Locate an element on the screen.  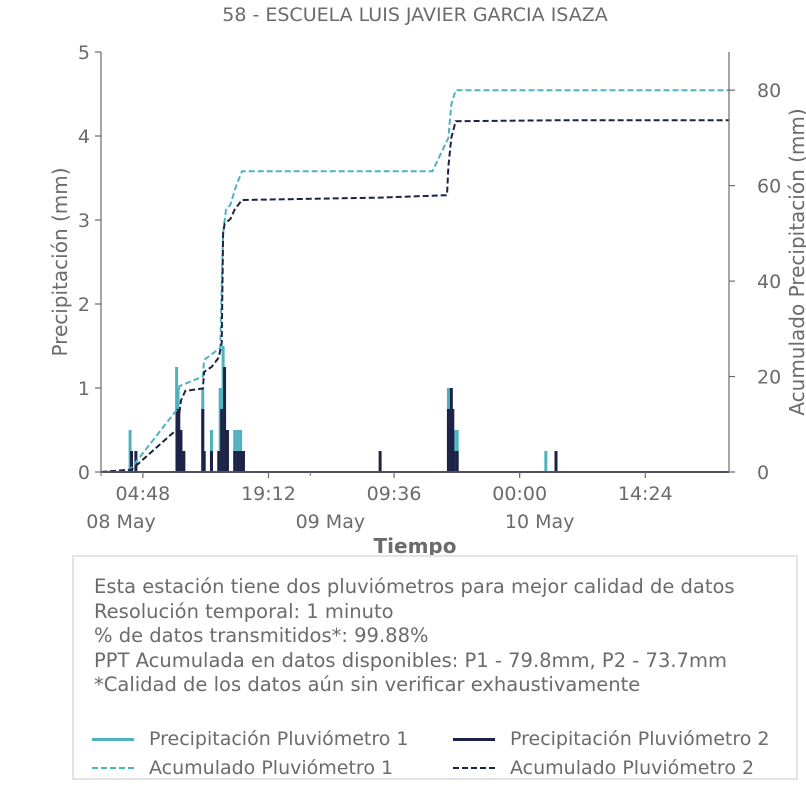
xtick-label-2: 09:36 is located at coordinates (394, 494).